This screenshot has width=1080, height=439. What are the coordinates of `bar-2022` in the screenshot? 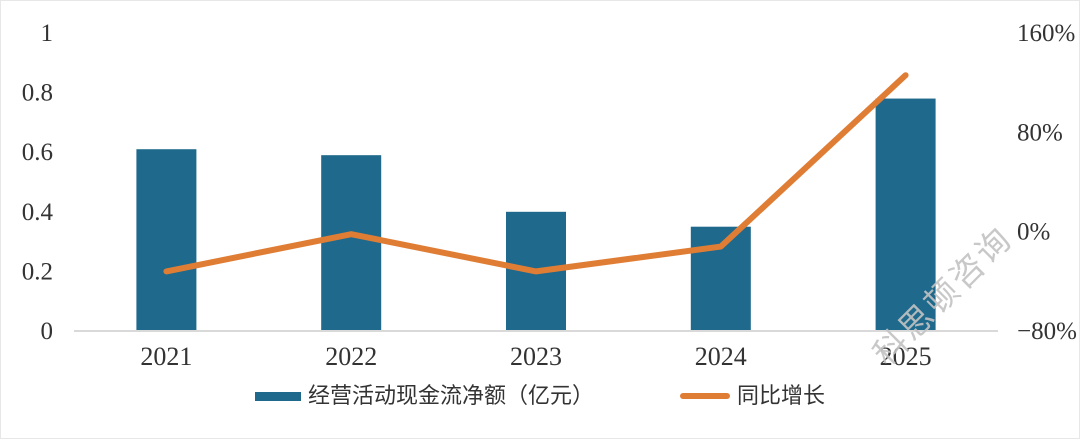 It's located at (351, 243).